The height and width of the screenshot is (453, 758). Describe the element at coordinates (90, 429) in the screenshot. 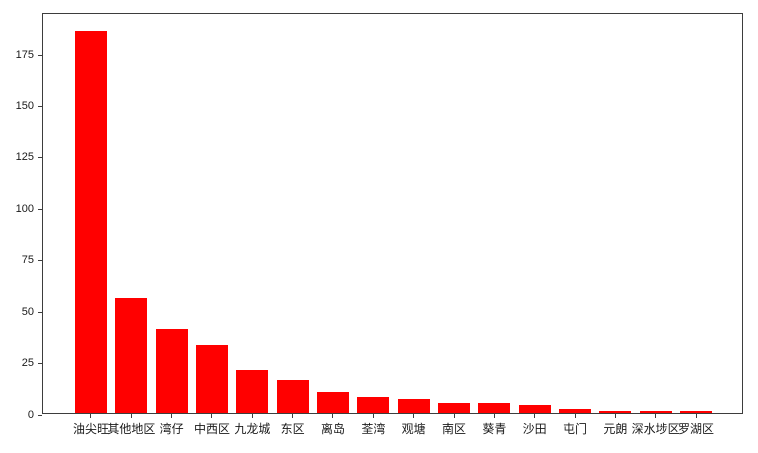

I see `x-tick-label: 油尖旺` at that location.